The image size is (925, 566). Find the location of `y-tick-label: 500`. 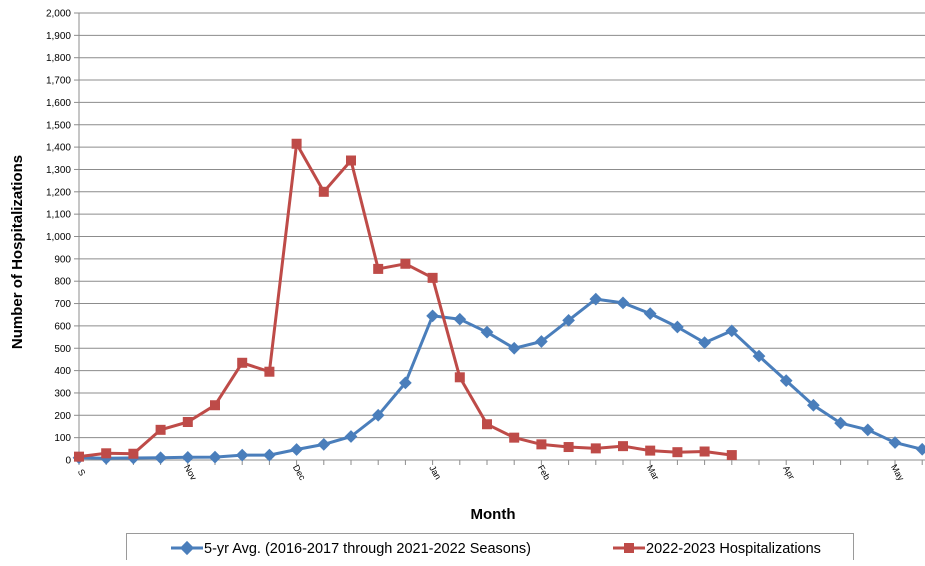

y-tick-label: 500 is located at coordinates (62, 349).